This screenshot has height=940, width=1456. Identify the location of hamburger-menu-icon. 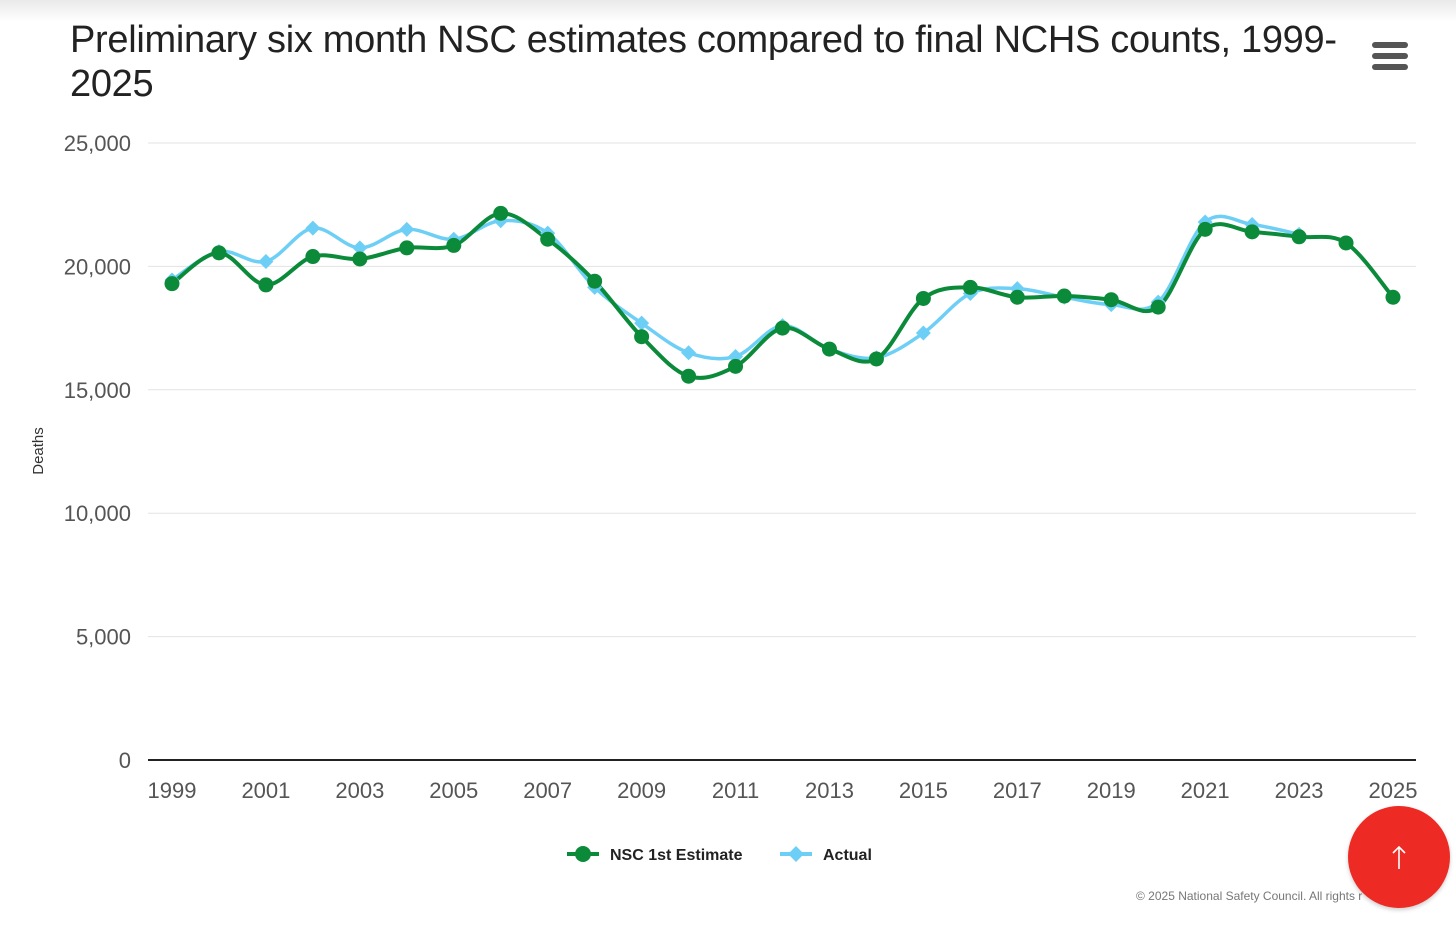
(1390, 45).